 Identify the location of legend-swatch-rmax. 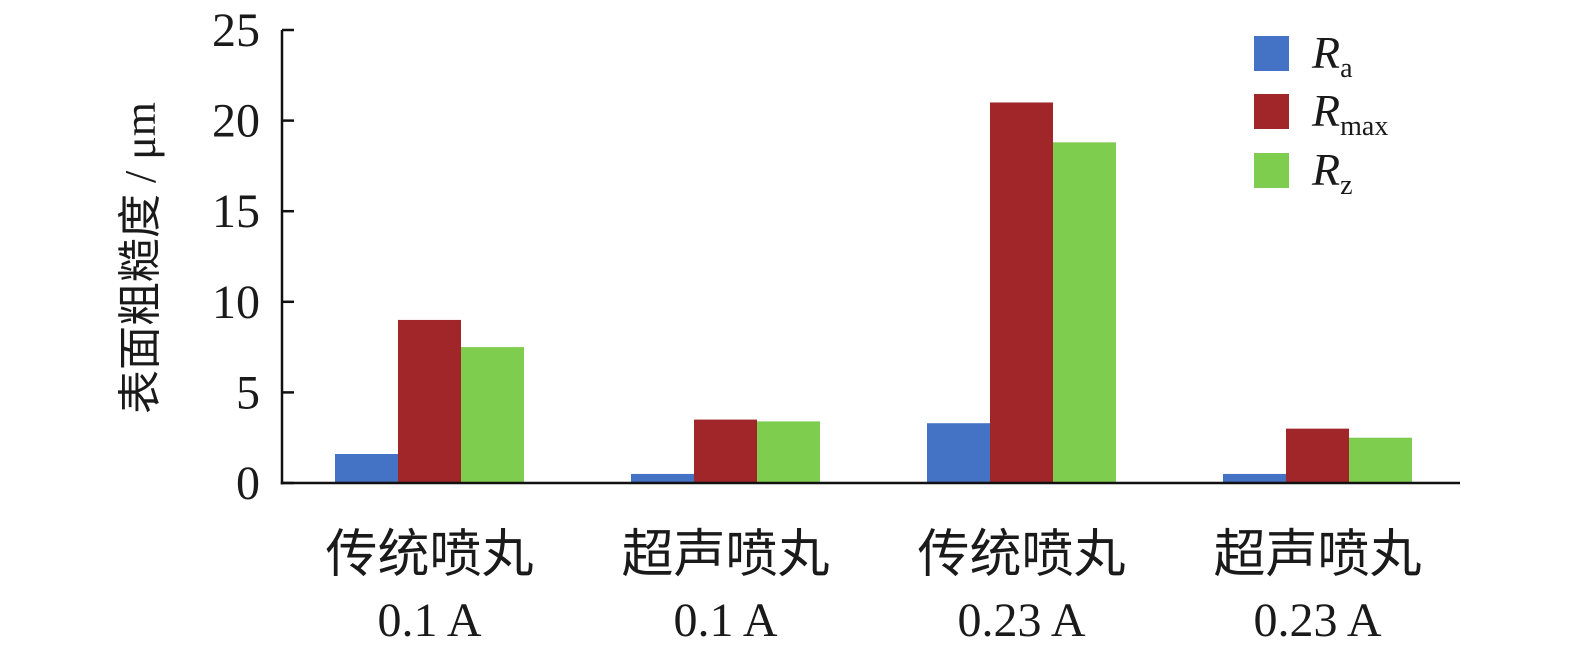
(1271, 111).